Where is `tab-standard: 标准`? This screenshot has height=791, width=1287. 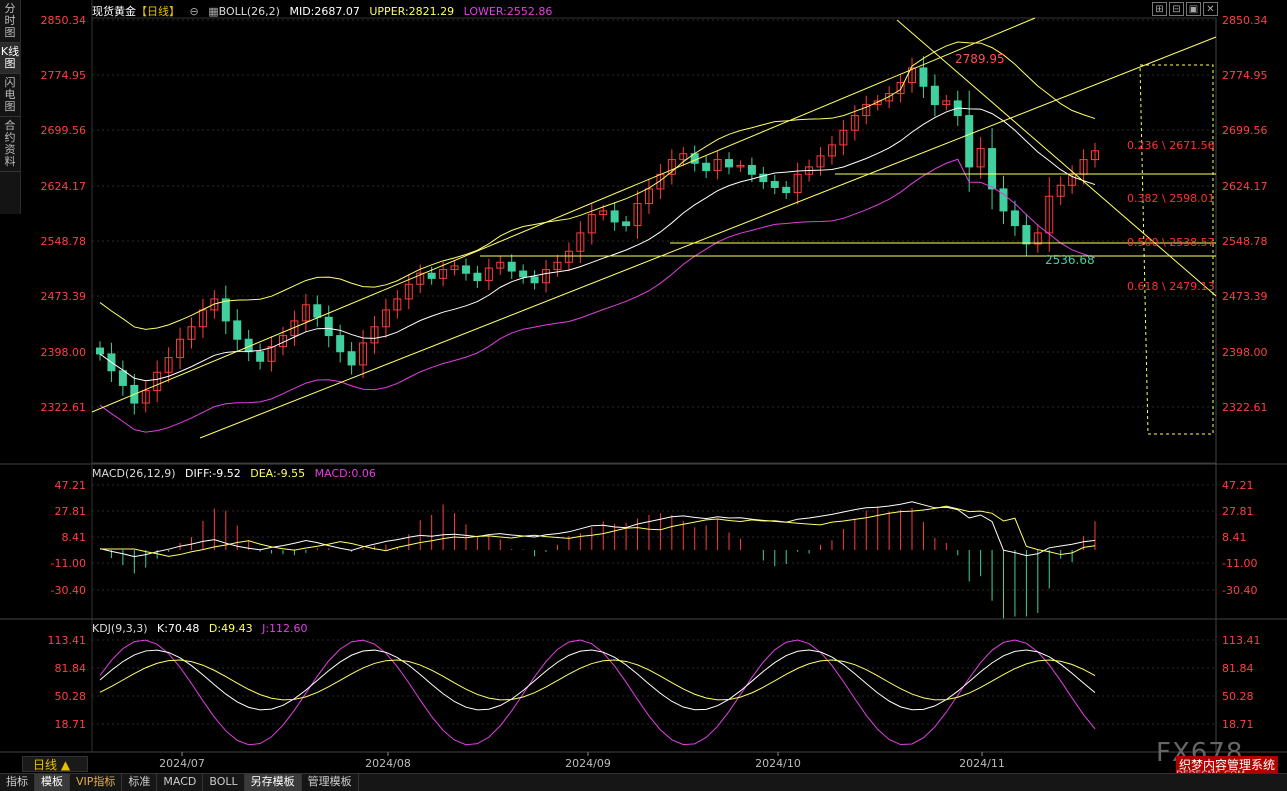
tab-standard: 标准 is located at coordinates (140, 782).